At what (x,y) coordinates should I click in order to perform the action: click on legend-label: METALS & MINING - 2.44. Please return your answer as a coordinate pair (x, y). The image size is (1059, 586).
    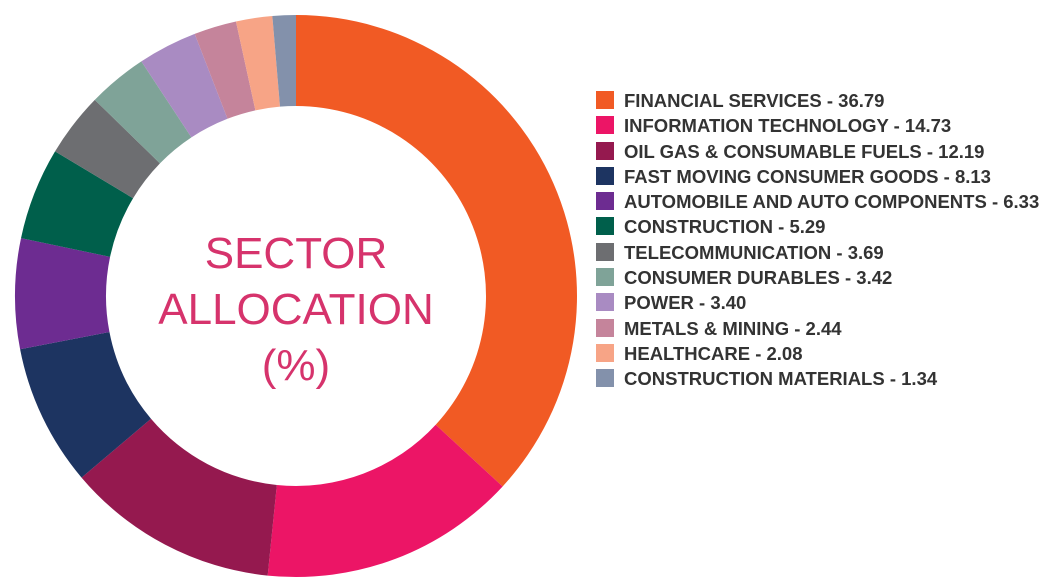
    Looking at the image, I should click on (733, 328).